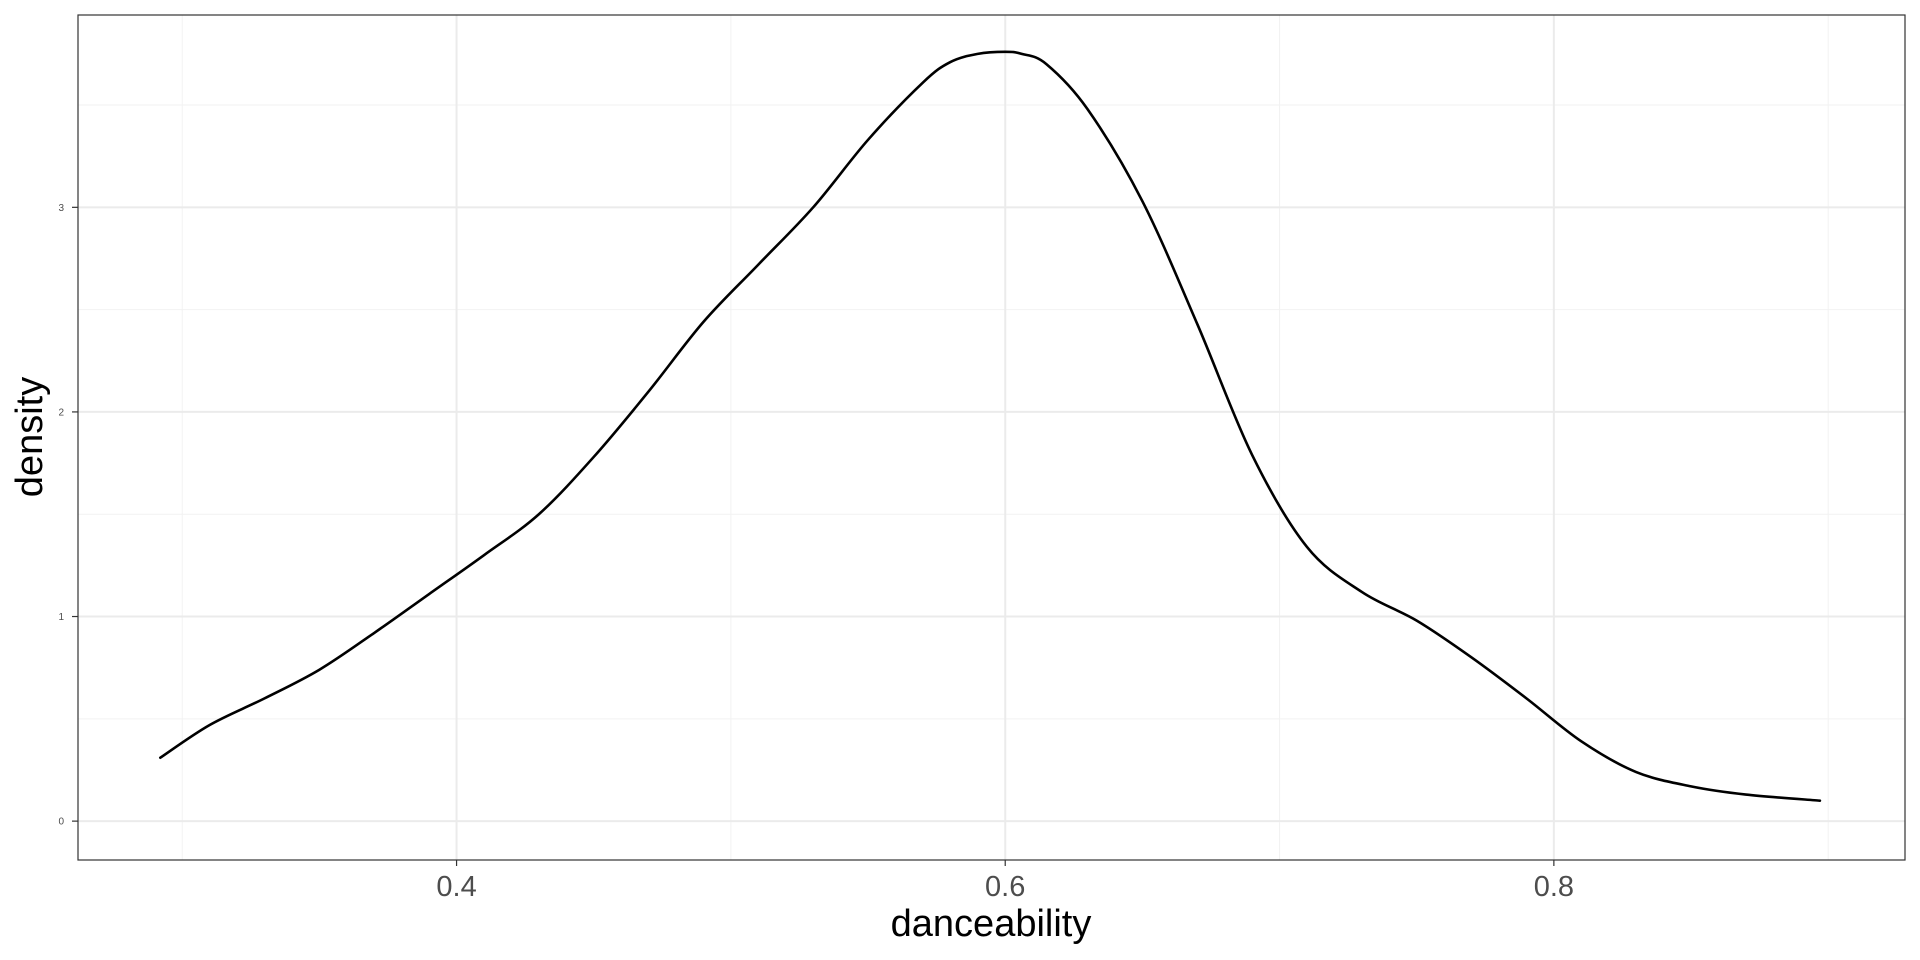 The width and height of the screenshot is (1920, 960). What do you see at coordinates (68, 515) in the screenshot?
I see `y-axis-ticks: 0 1 2 3` at bounding box center [68, 515].